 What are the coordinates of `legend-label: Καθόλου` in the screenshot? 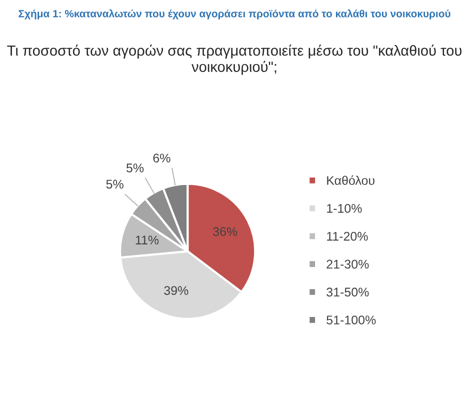 It's located at (350, 180).